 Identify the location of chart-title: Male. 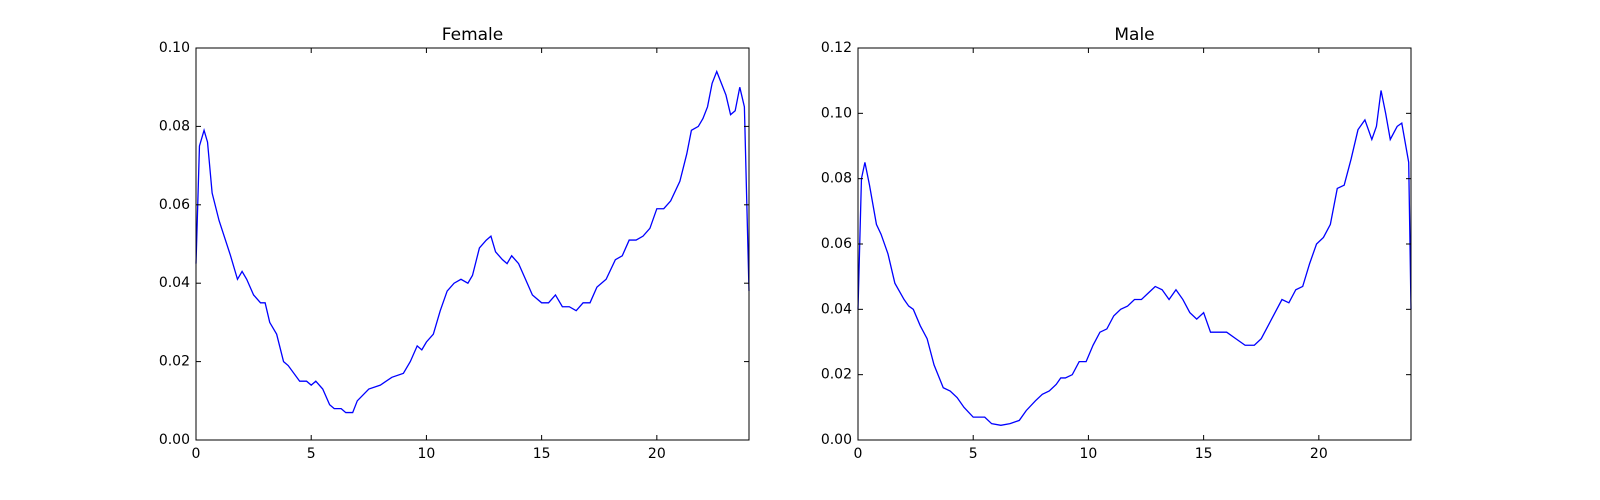
(1134, 35).